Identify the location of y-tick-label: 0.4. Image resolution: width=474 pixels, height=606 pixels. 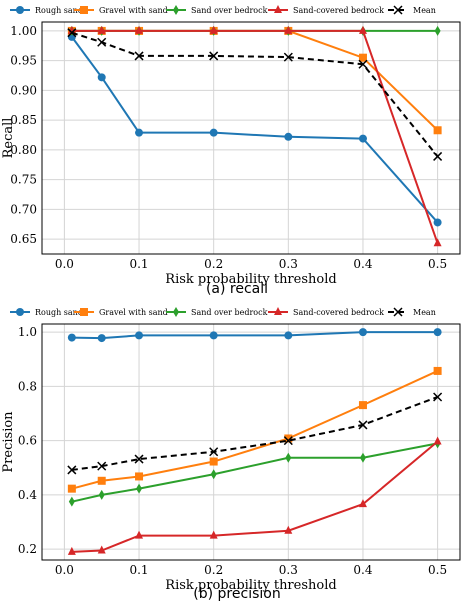
(27, 495).